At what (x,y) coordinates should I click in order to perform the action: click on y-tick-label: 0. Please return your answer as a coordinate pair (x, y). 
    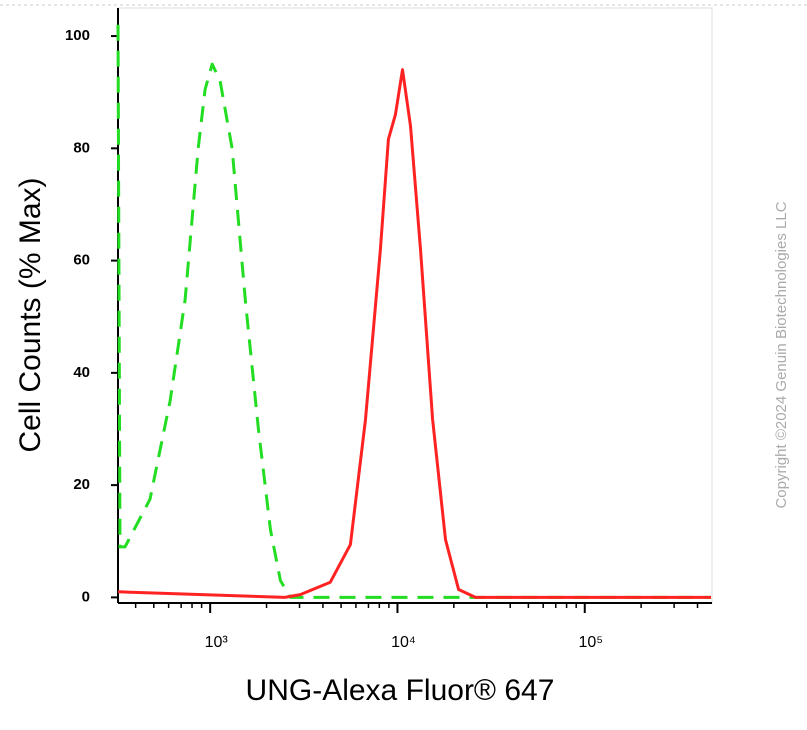
    Looking at the image, I should click on (86, 596).